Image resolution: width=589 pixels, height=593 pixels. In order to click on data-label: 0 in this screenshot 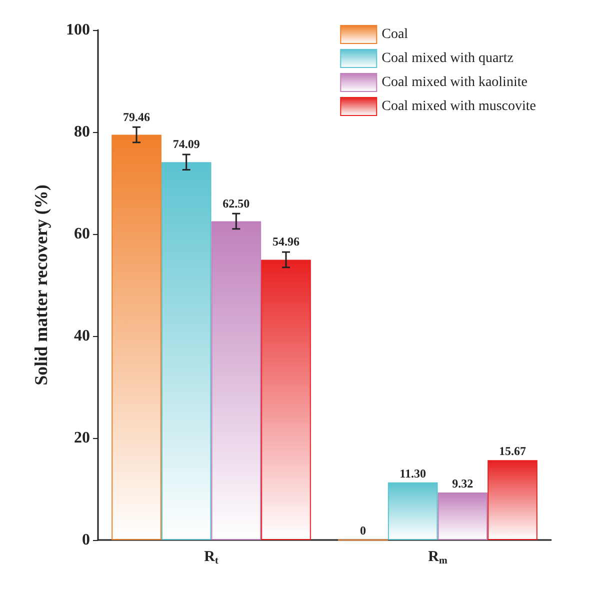, I will do `click(363, 531)`.